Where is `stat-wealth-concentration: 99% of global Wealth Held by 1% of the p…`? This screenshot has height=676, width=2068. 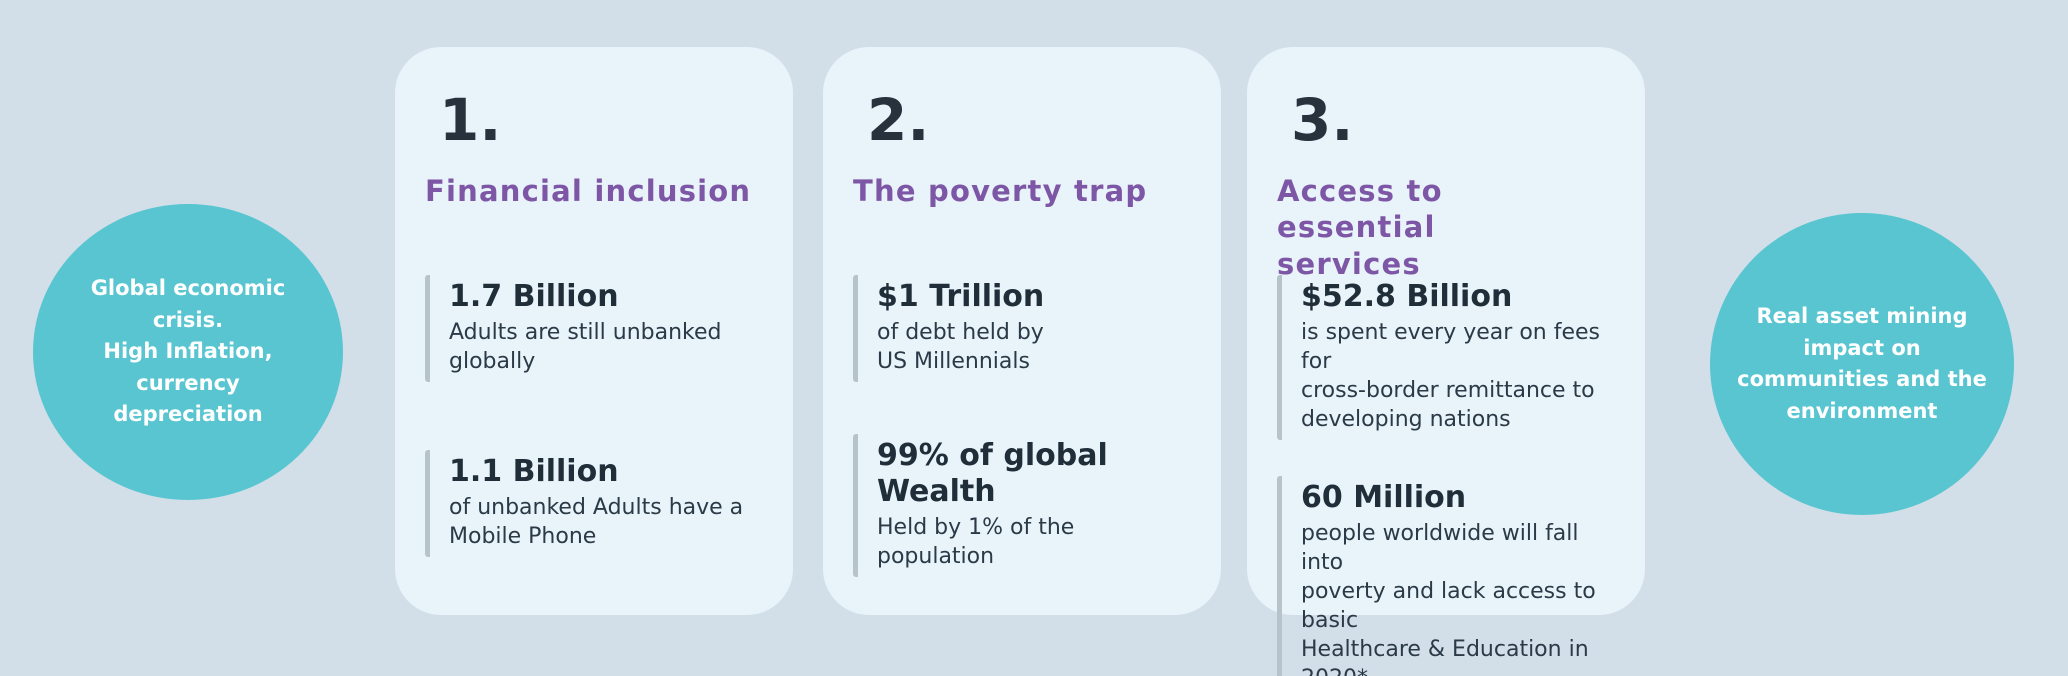
stat-wealth-concentration: 99% of global Wealth Held by 1% of the p… is located at coordinates (1022, 506).